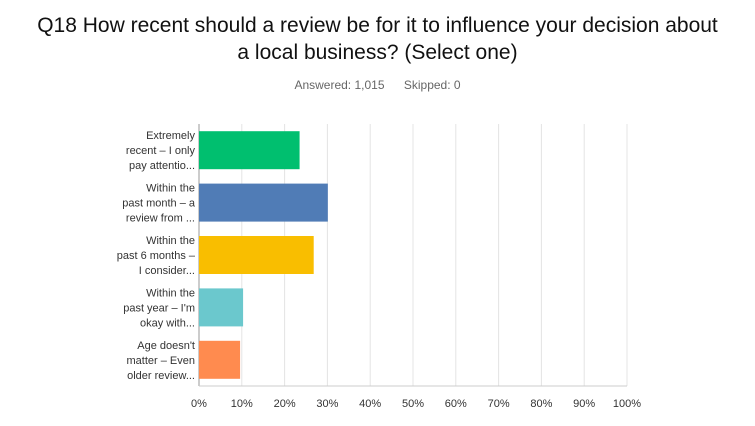  Describe the element at coordinates (432, 85) in the screenshot. I see `skipped-count: Skipped: 0` at that location.